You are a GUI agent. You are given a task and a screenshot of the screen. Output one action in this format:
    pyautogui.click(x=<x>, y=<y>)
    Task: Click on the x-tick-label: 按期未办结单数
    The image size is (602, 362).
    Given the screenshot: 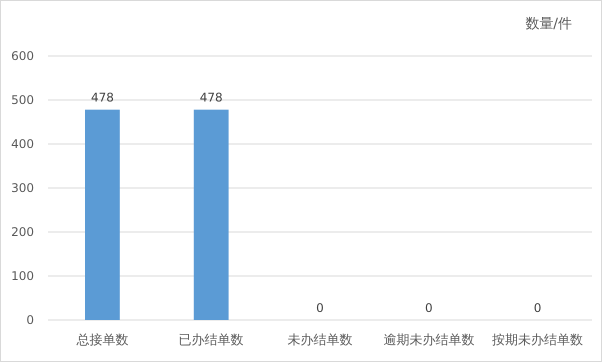 What is the action you would take?
    pyautogui.click(x=538, y=340)
    